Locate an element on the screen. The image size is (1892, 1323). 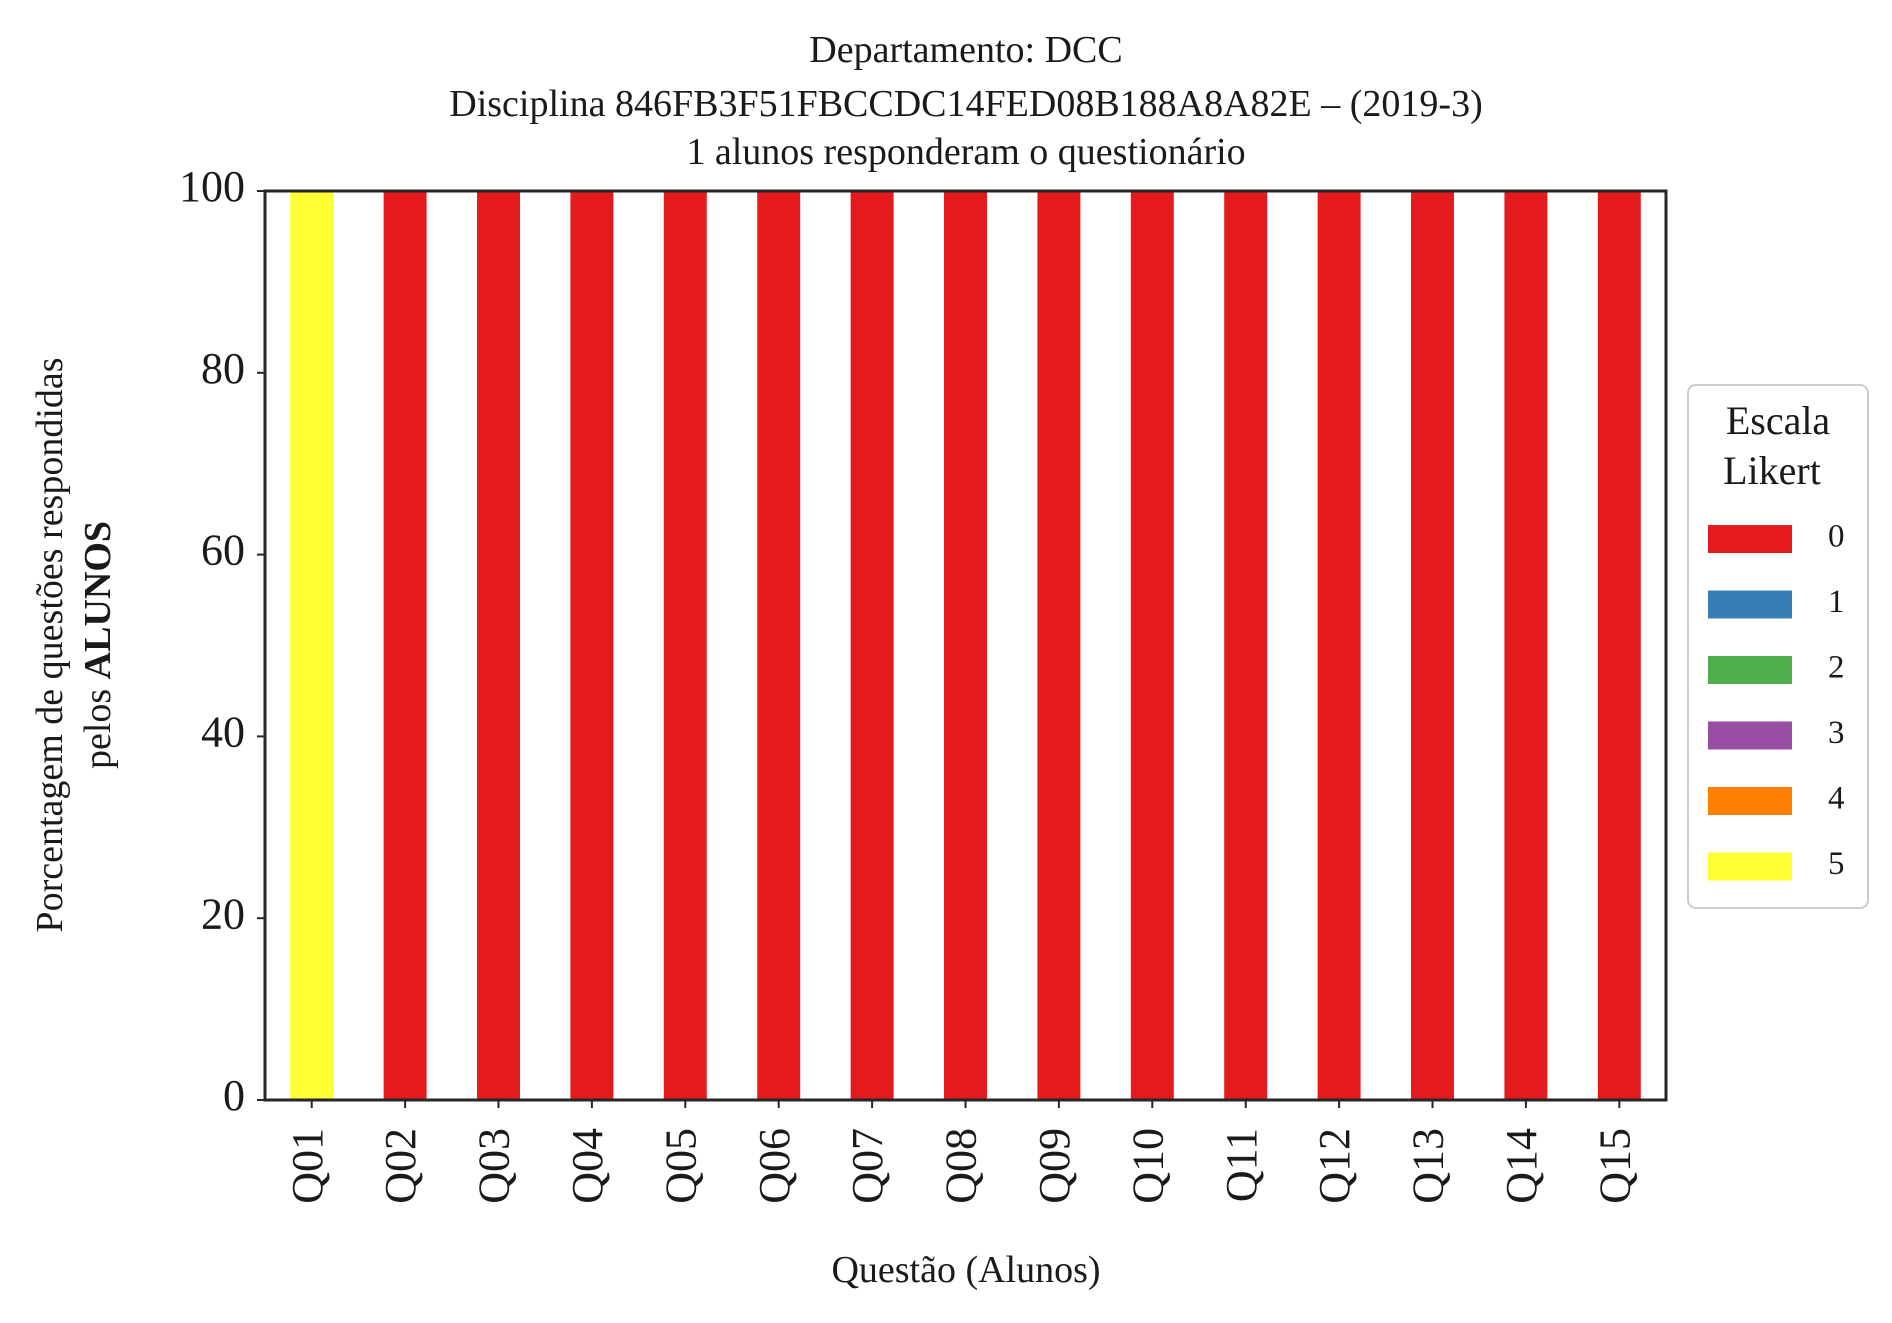
x-tick-label-q05: Q05 is located at coordinates (680, 1166).